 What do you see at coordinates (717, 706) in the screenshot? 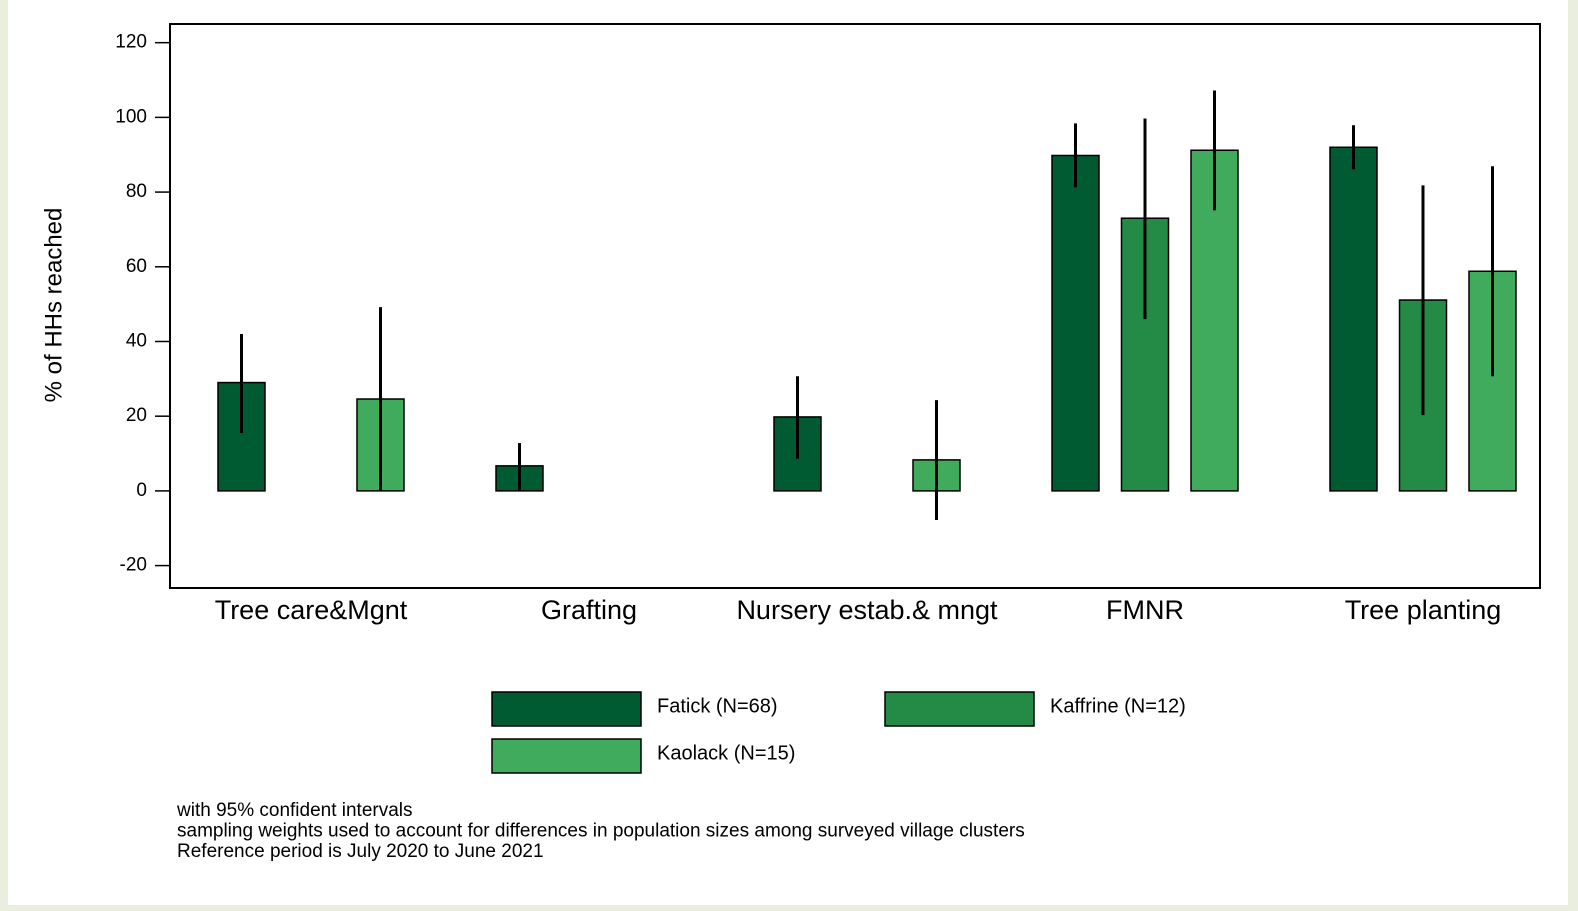
I see `legend-label: Fatick (N=68)` at bounding box center [717, 706].